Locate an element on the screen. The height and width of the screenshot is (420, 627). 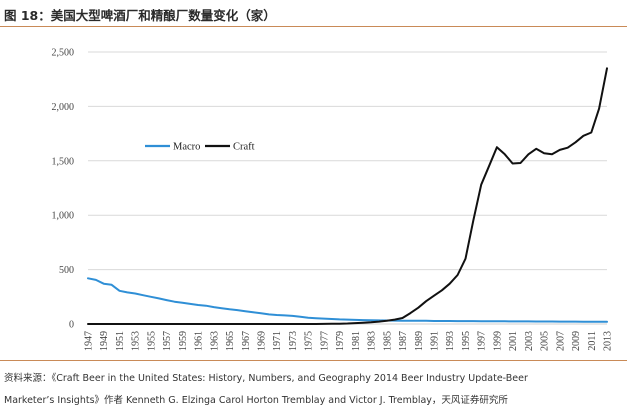
x-tick-label: 1989 is located at coordinates (419, 341).